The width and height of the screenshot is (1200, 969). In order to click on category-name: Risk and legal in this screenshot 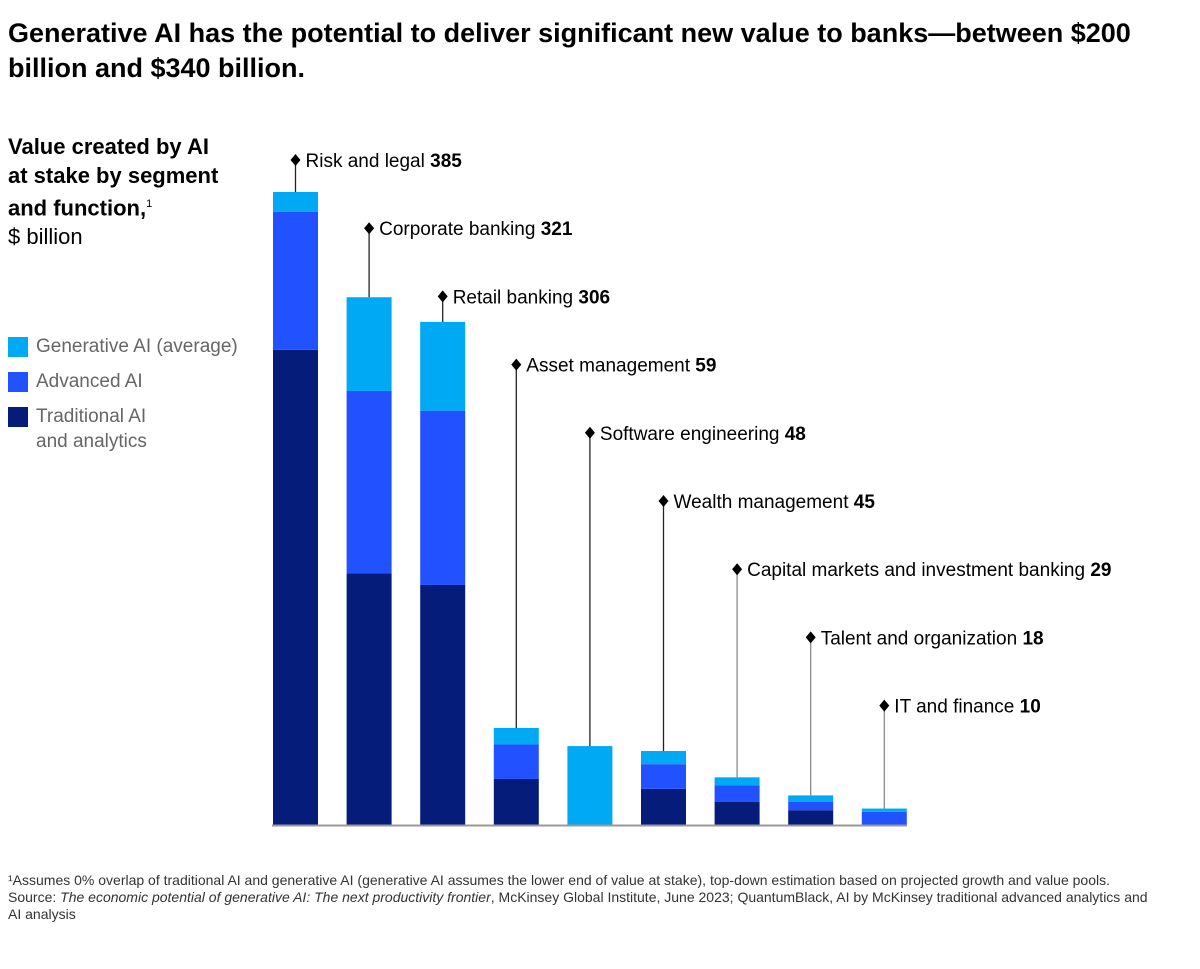, I will do `click(368, 161)`.